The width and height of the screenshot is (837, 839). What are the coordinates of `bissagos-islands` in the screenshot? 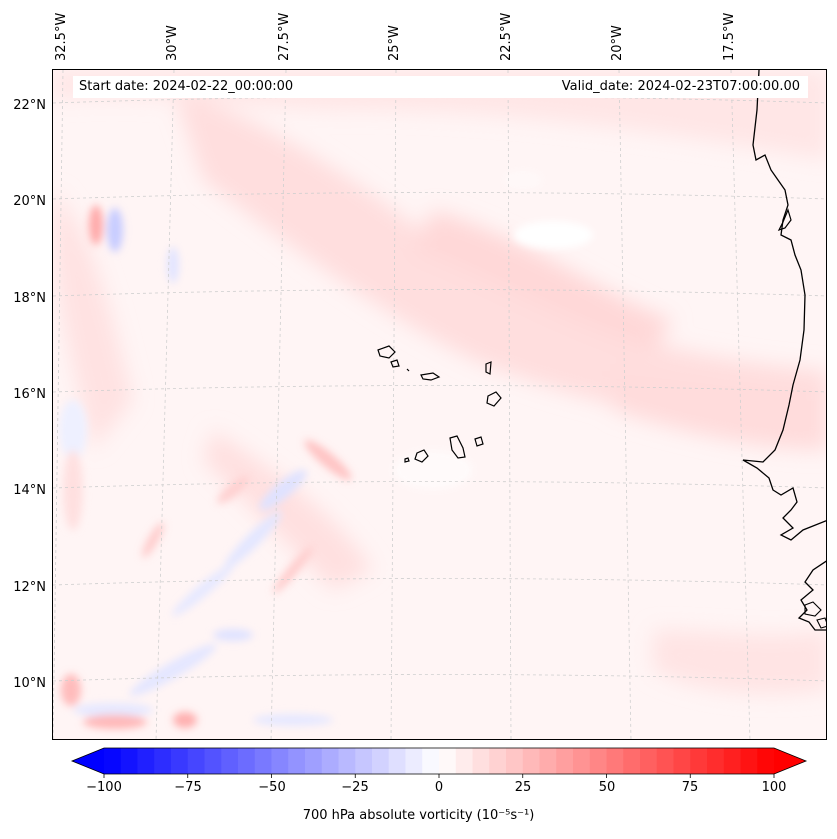 It's located at (815, 615).